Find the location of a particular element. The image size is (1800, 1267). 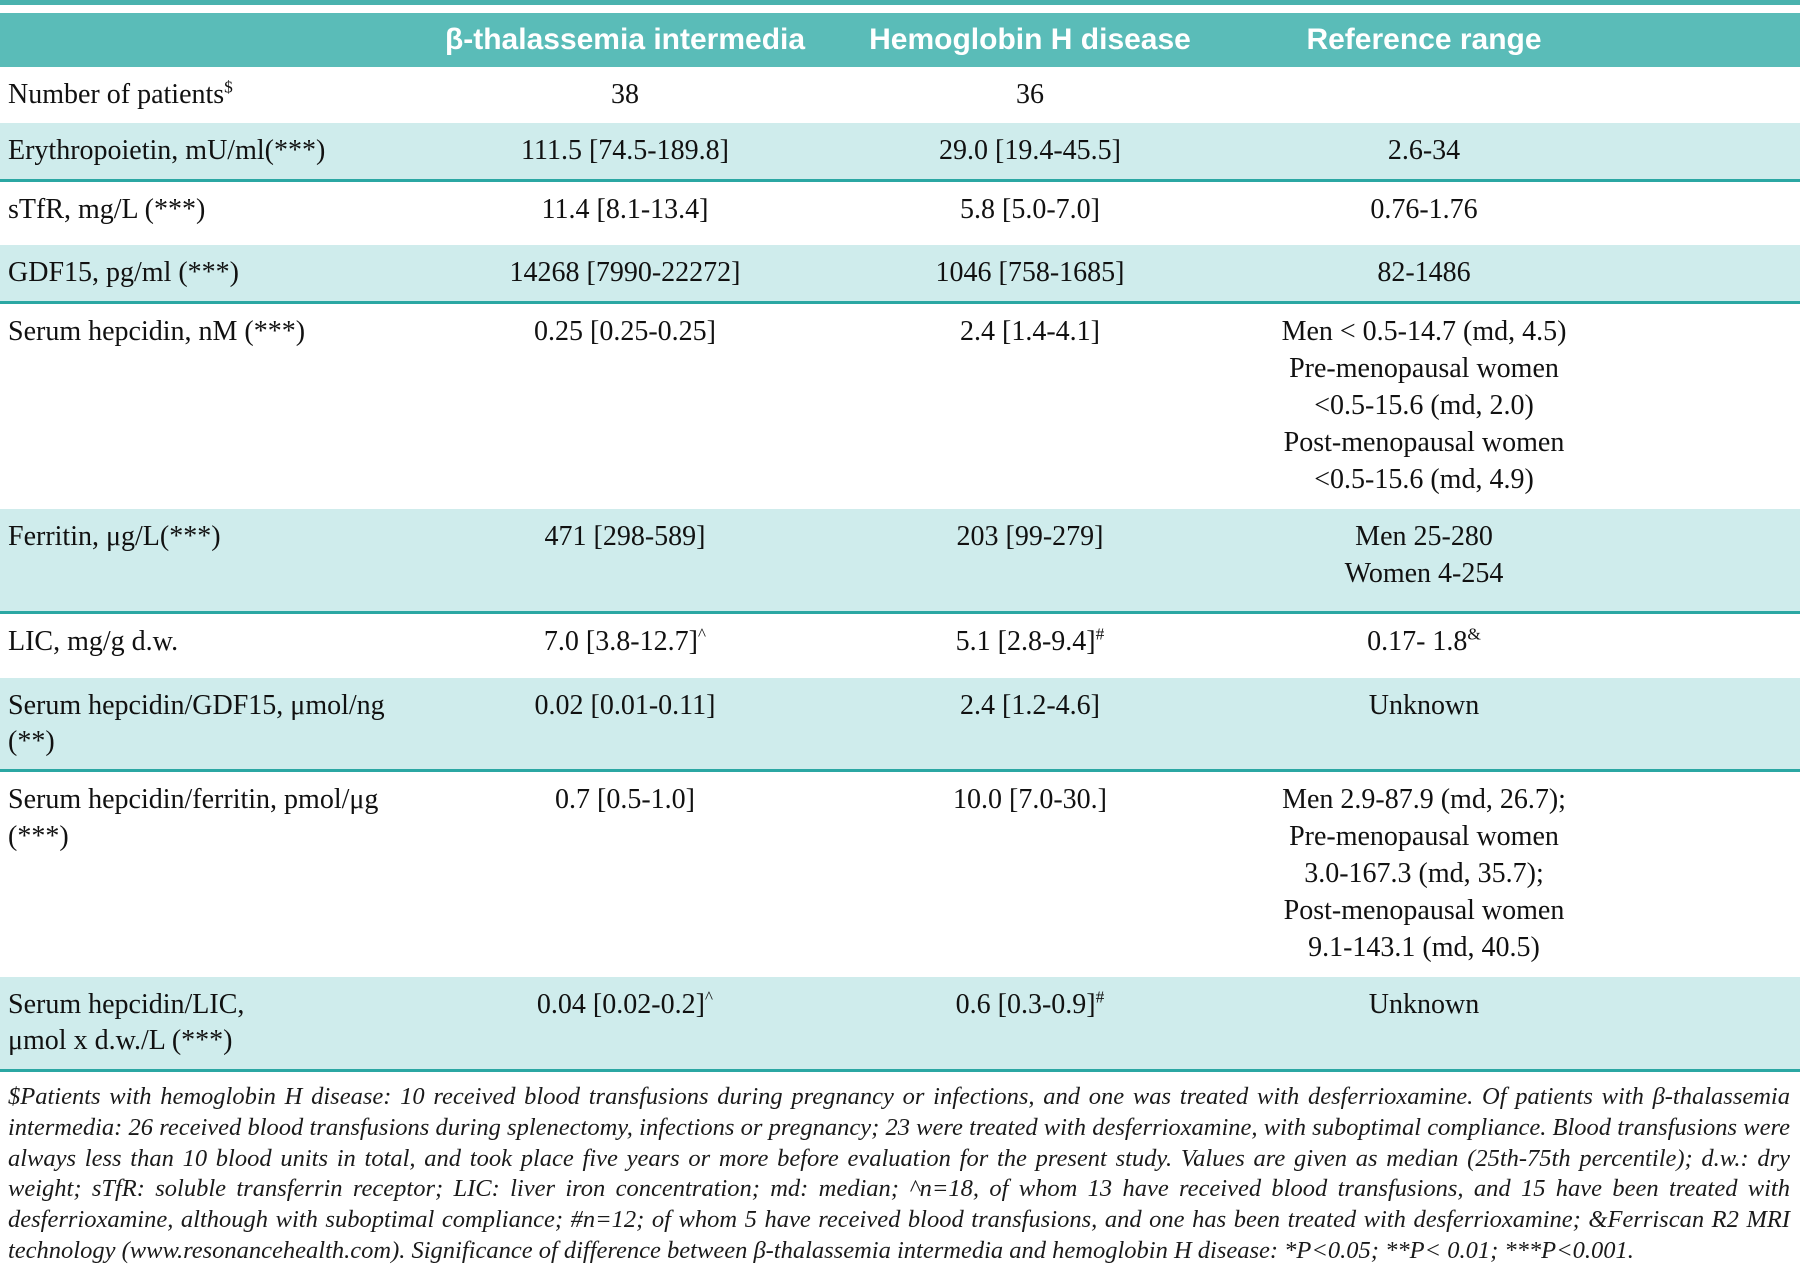

cell-reference: 2.6-34 is located at coordinates (1520, 152).